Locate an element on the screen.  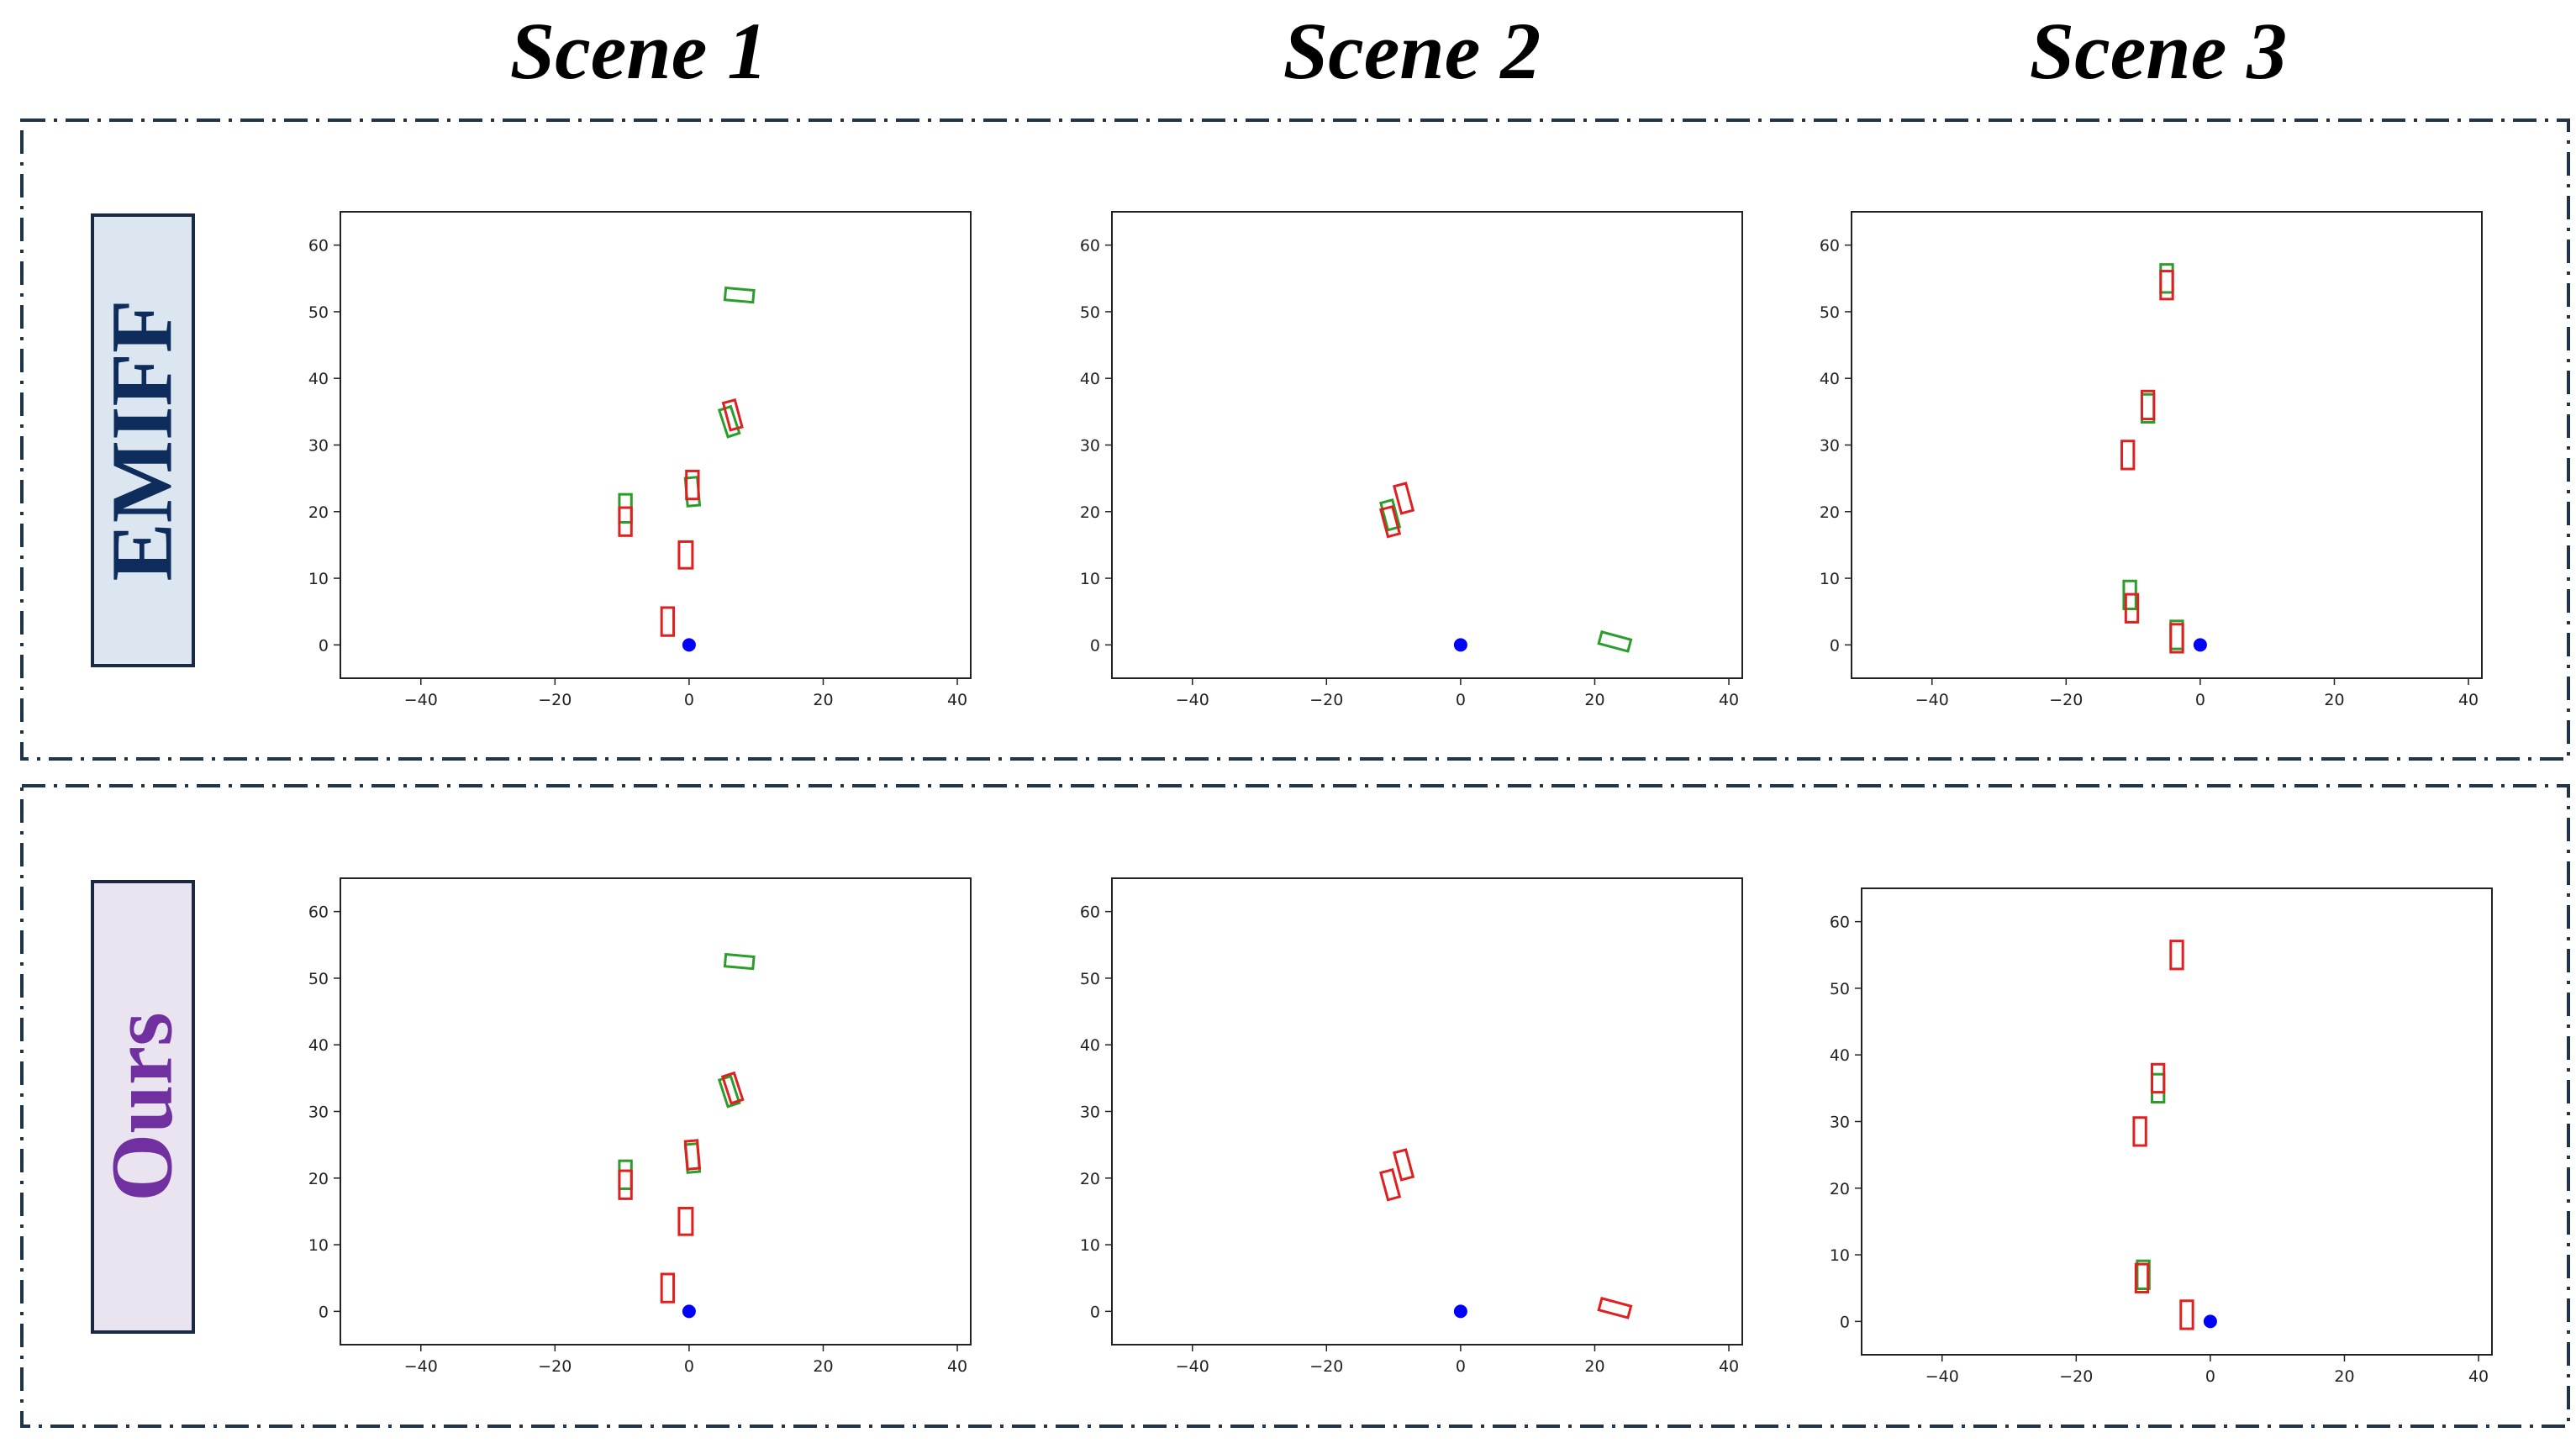
plot-ours-scene-2: −40 −20 0 20 40 0 10 20 30 40 50 60 is located at coordinates (1401, 1128).